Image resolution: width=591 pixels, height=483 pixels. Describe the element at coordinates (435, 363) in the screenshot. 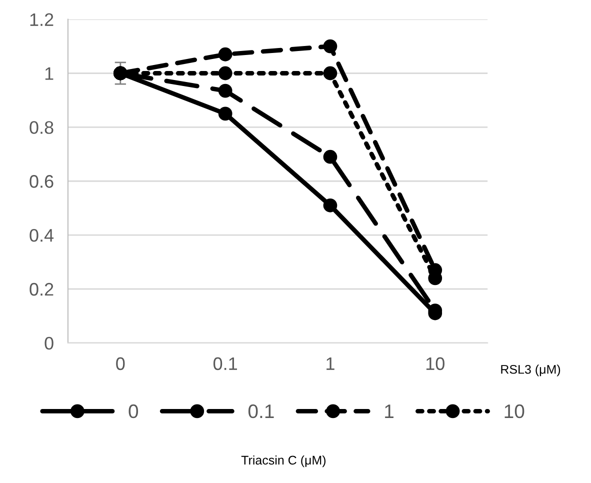

I see `x-tick-label: 10` at that location.